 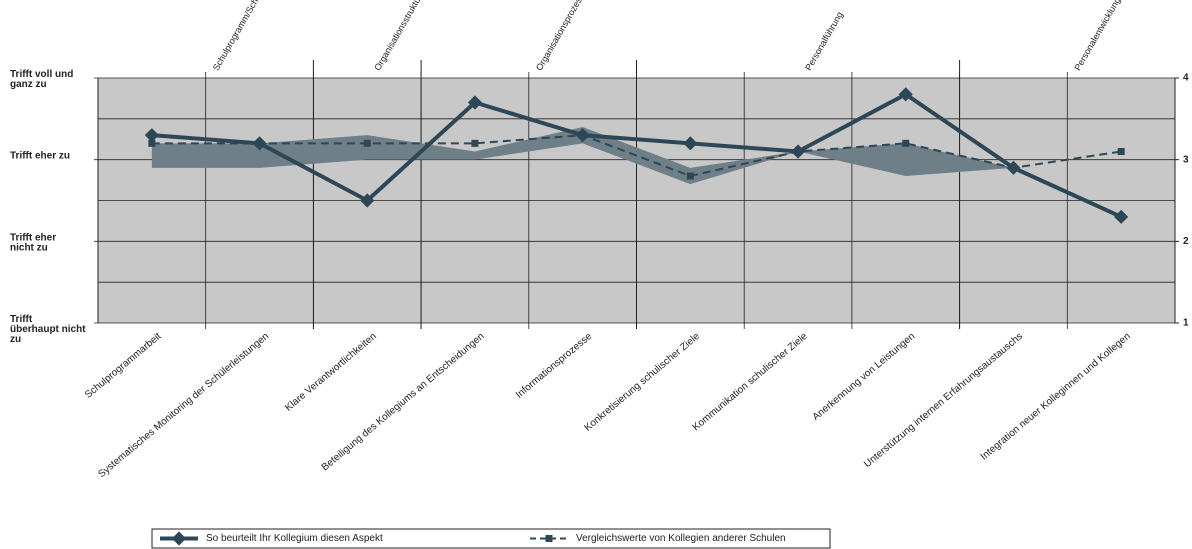 I want to click on y-tick-label: Trifft eher zu, so click(x=40, y=155).